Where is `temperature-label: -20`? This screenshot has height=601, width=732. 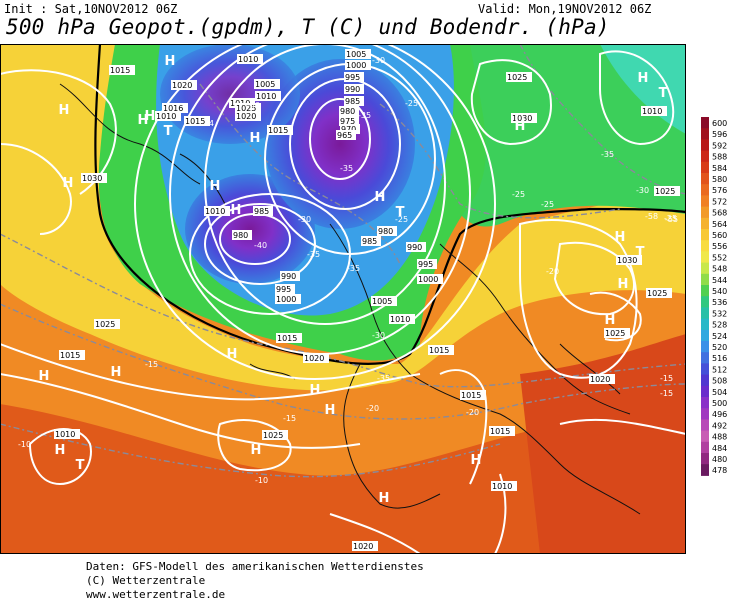 temperature-label: -20 is located at coordinates (472, 412).